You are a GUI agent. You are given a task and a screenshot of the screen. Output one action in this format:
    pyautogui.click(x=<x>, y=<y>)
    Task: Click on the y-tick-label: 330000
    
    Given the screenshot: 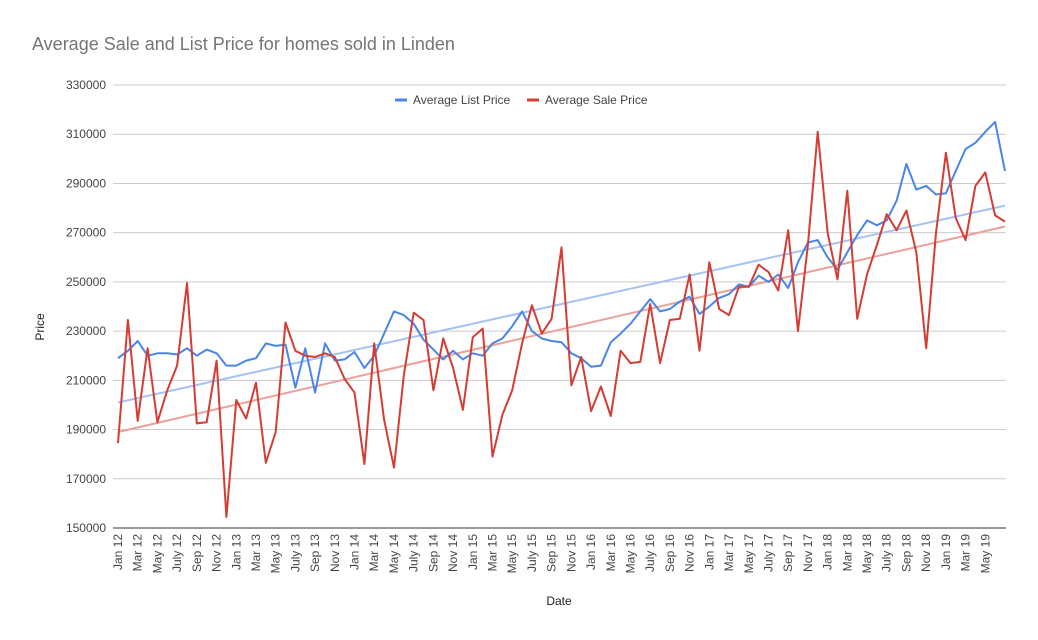 What is the action you would take?
    pyautogui.click(x=86, y=85)
    